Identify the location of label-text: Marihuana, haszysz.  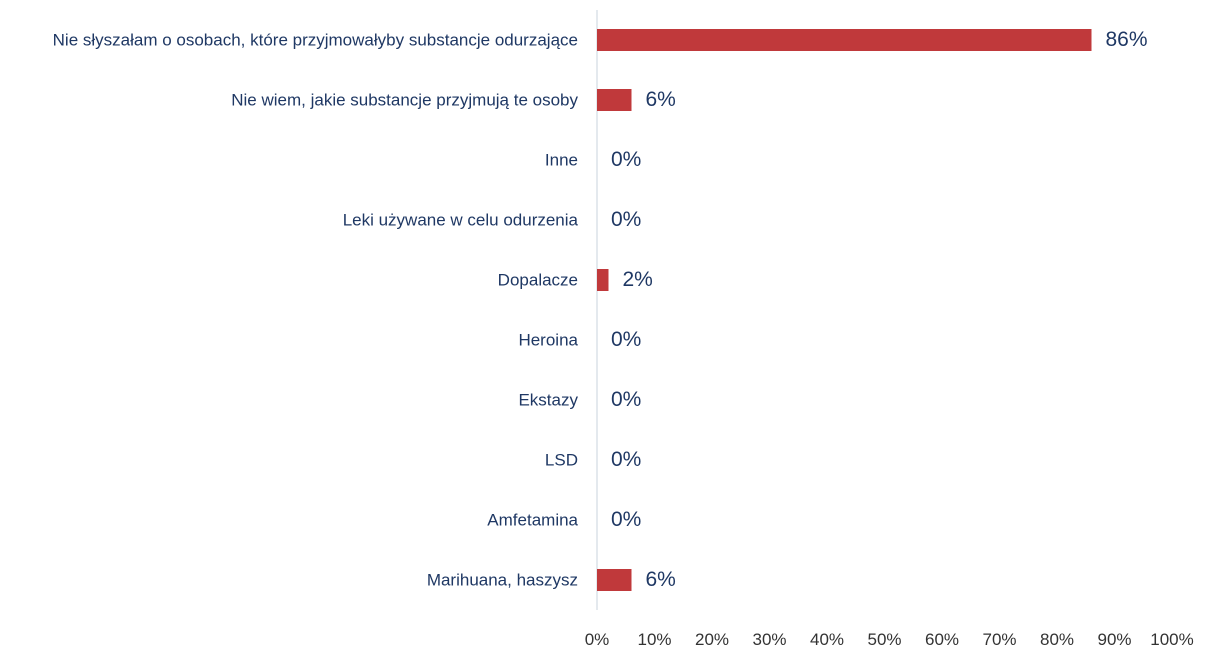
(502, 580).